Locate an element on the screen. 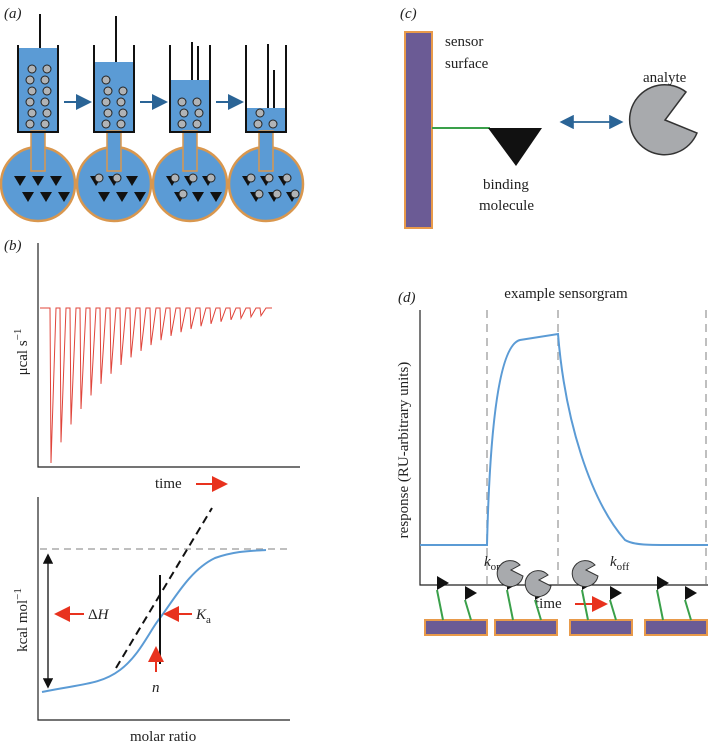  sensorgram is located at coordinates (564, 439).